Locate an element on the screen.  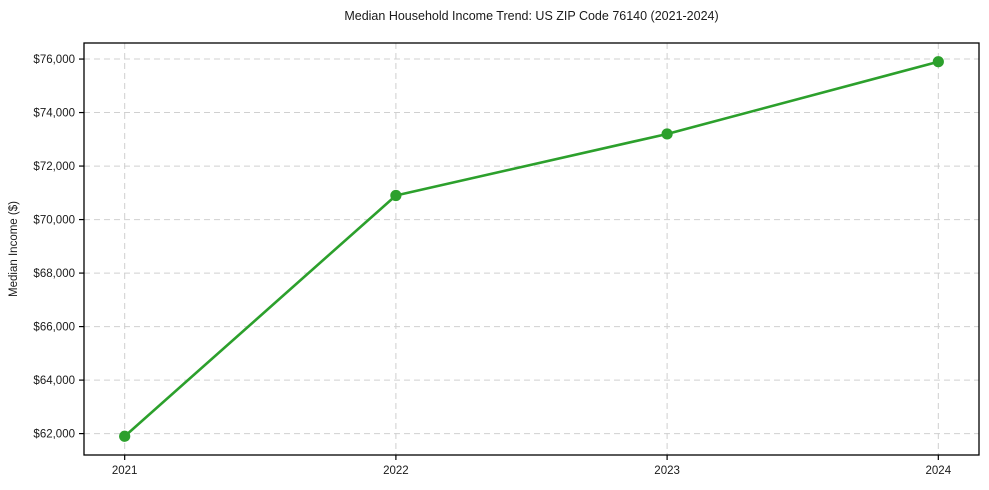
x-tick-label: 2024 is located at coordinates (939, 471).